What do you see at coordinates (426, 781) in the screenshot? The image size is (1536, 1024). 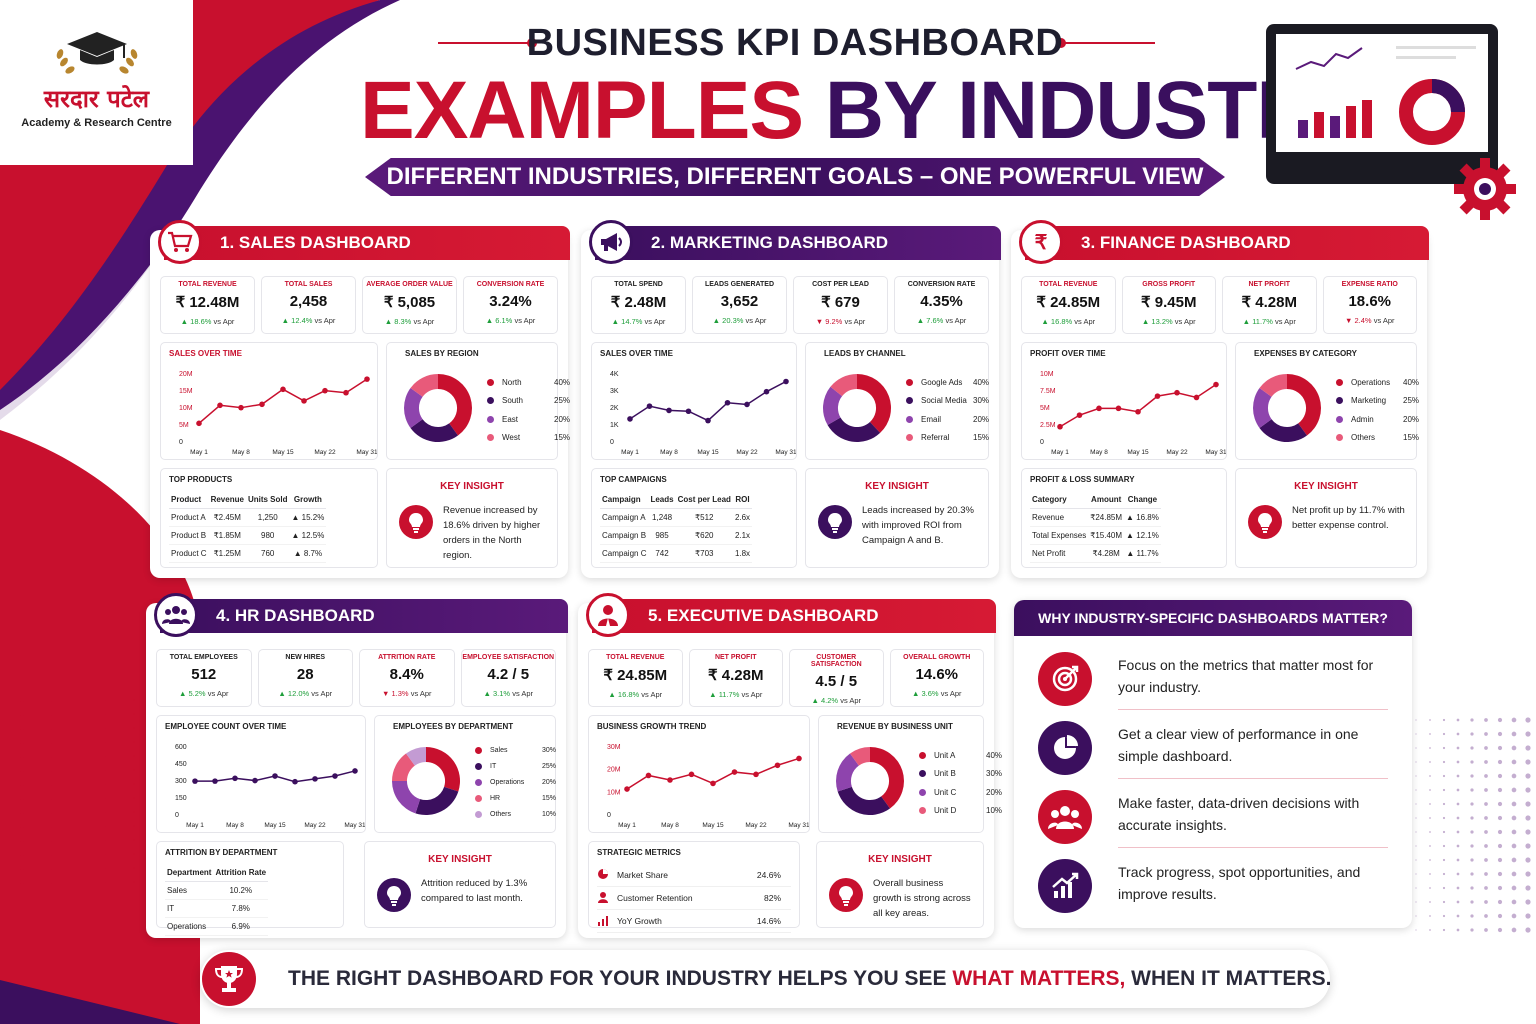 I see `donut-chart` at bounding box center [426, 781].